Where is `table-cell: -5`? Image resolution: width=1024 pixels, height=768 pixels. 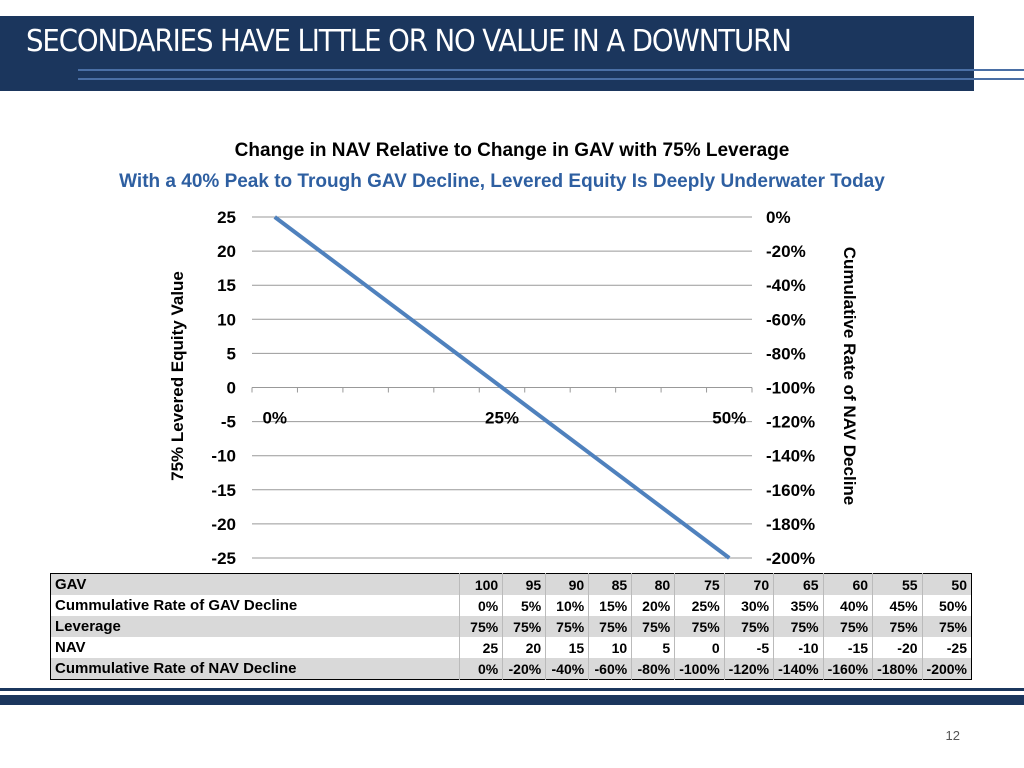
table-cell: -5 is located at coordinates (748, 647).